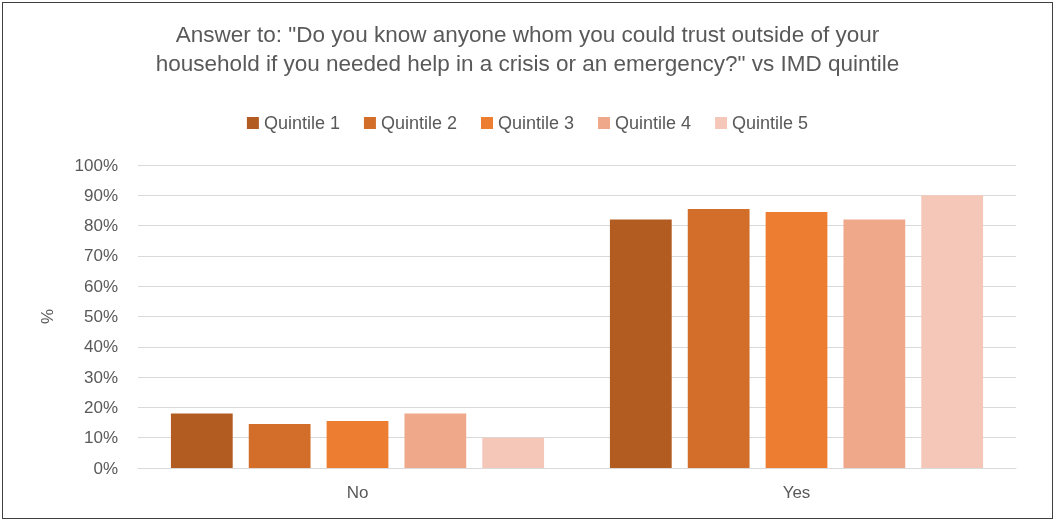  Describe the element at coordinates (100, 316) in the screenshot. I see `y-tick-label: 50%` at that location.